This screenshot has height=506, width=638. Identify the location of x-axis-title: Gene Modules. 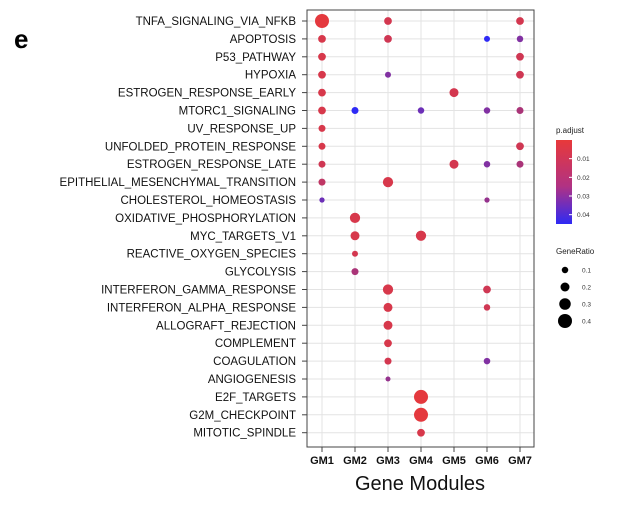
(420, 484).